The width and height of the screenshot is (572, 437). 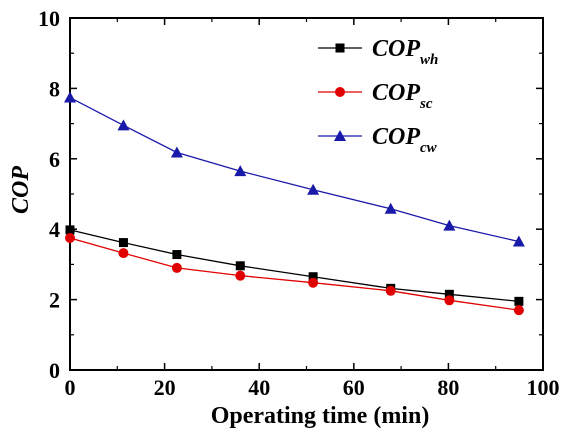 I want to click on y-tick-label: 0, so click(x=54, y=370).